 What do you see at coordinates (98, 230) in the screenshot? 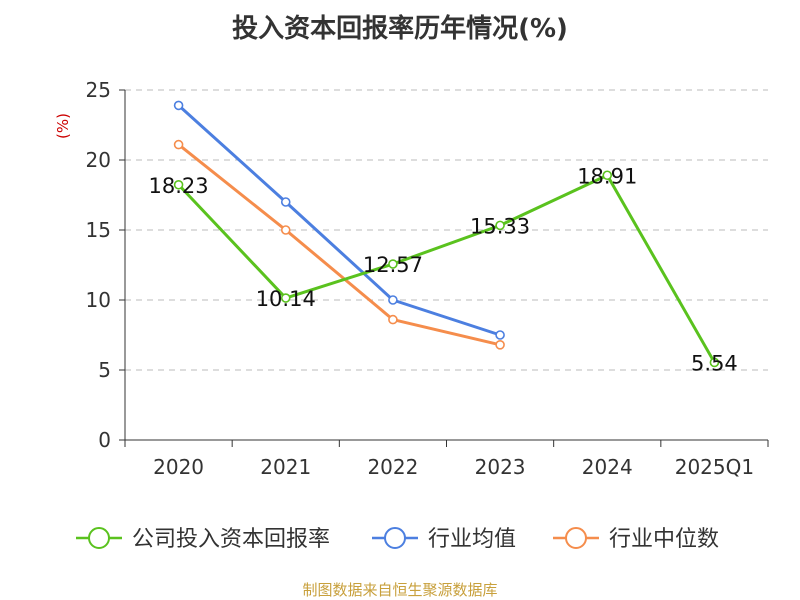
I see `y-tick-label: 15` at bounding box center [98, 230].